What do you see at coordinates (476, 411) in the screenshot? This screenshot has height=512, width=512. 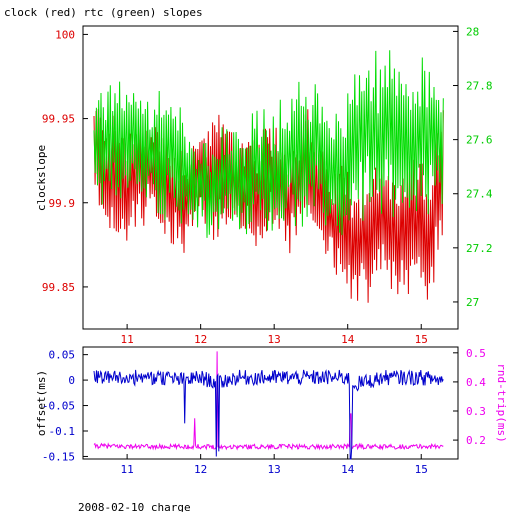 I see `bottom-y2-tick-label: 0.3` at bounding box center [476, 411].